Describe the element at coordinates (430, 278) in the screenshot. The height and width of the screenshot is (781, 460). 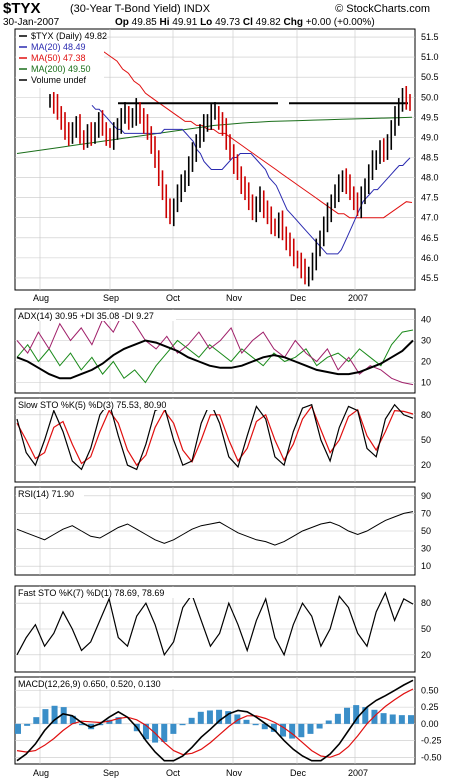
I see `y-tick-label: 45.5` at that location.